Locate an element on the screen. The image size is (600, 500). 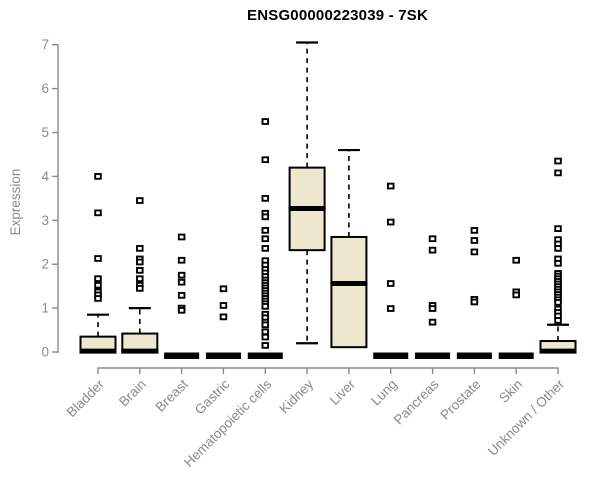
boxplot-breast is located at coordinates (182, 296).